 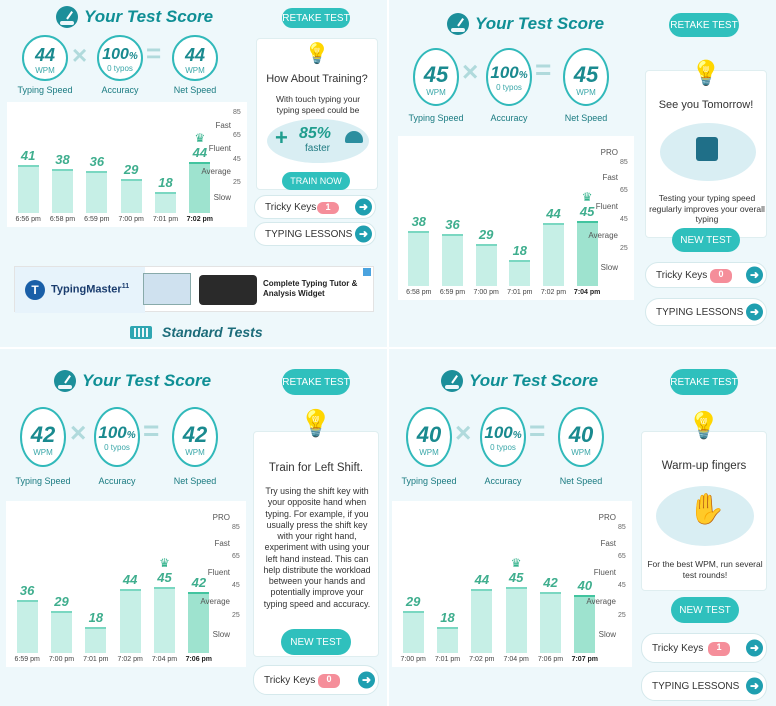 I want to click on tricky-keys-count: 0, so click(x=721, y=276).